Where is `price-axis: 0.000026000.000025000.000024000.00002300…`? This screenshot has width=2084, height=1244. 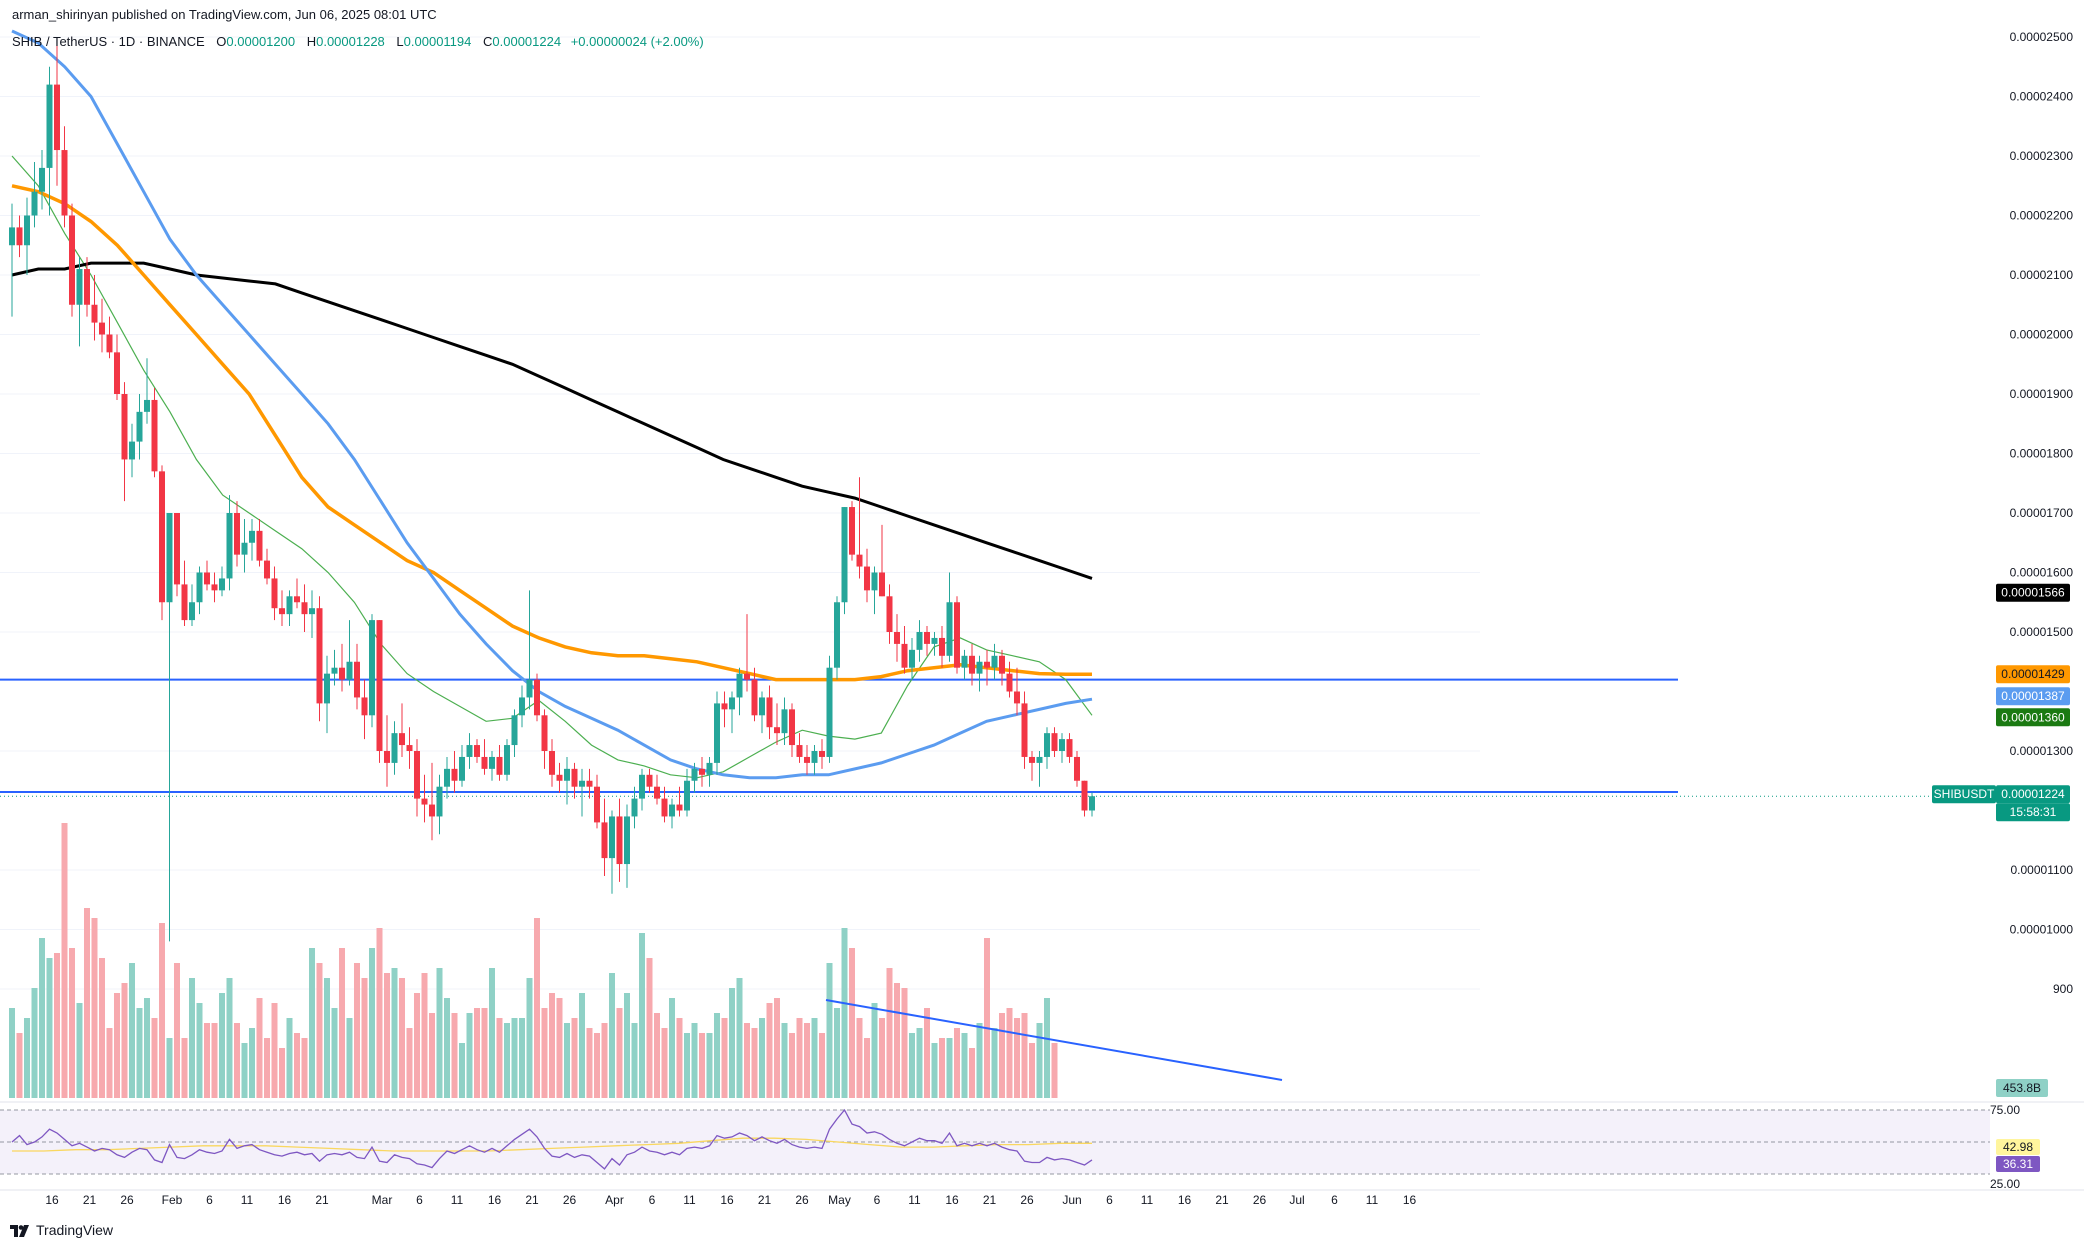
price-axis: 0.000026000.000025000.000024000.00002300… is located at coordinates (2042, 498).